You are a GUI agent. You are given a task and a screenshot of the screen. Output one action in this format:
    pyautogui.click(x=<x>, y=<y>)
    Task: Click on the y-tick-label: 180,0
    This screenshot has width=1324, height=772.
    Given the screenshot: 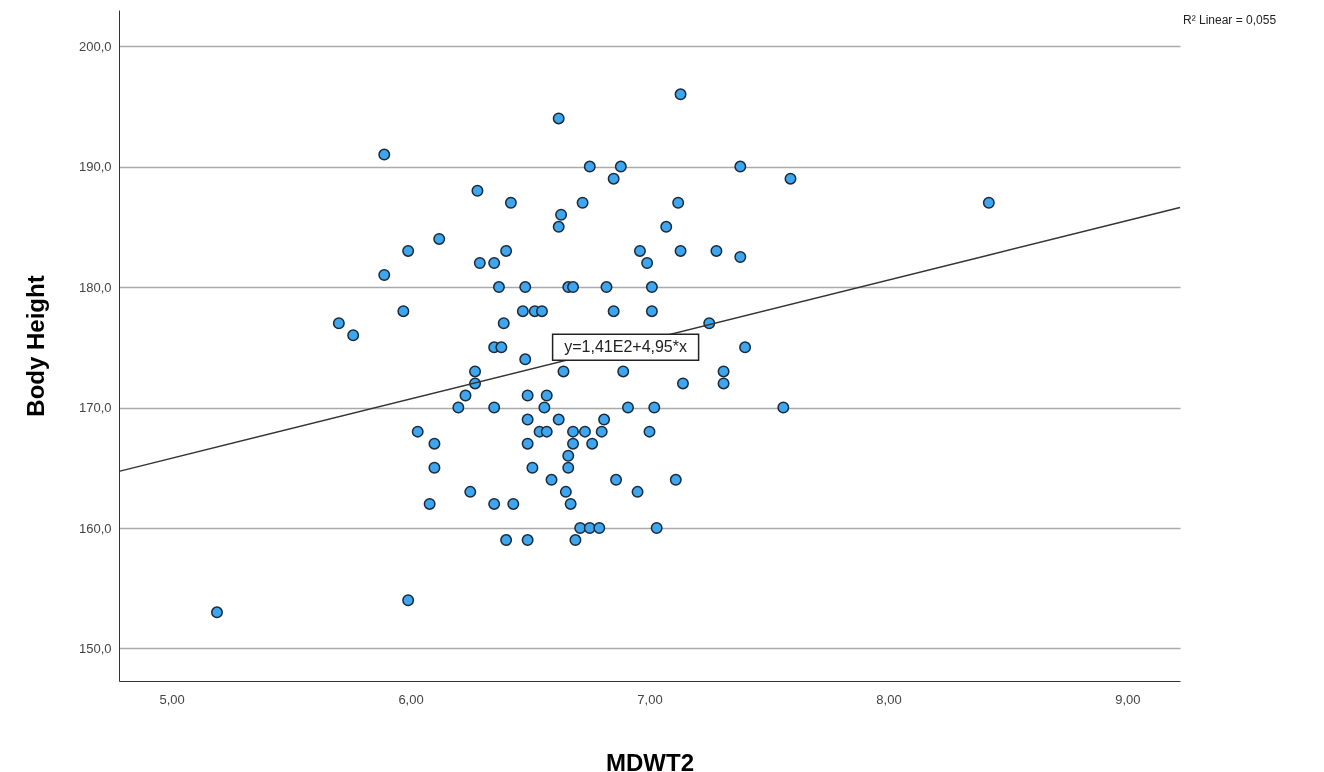 What is the action you would take?
    pyautogui.click(x=95, y=287)
    